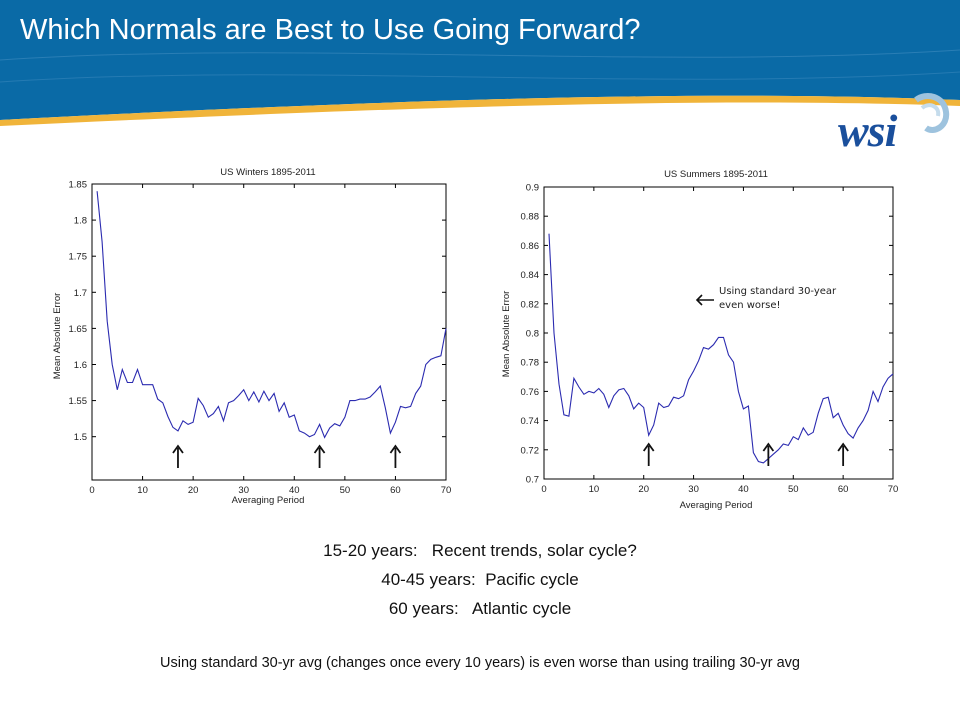  What do you see at coordinates (532, 334) in the screenshot?
I see `y-tick-label: 0.8` at bounding box center [532, 334].